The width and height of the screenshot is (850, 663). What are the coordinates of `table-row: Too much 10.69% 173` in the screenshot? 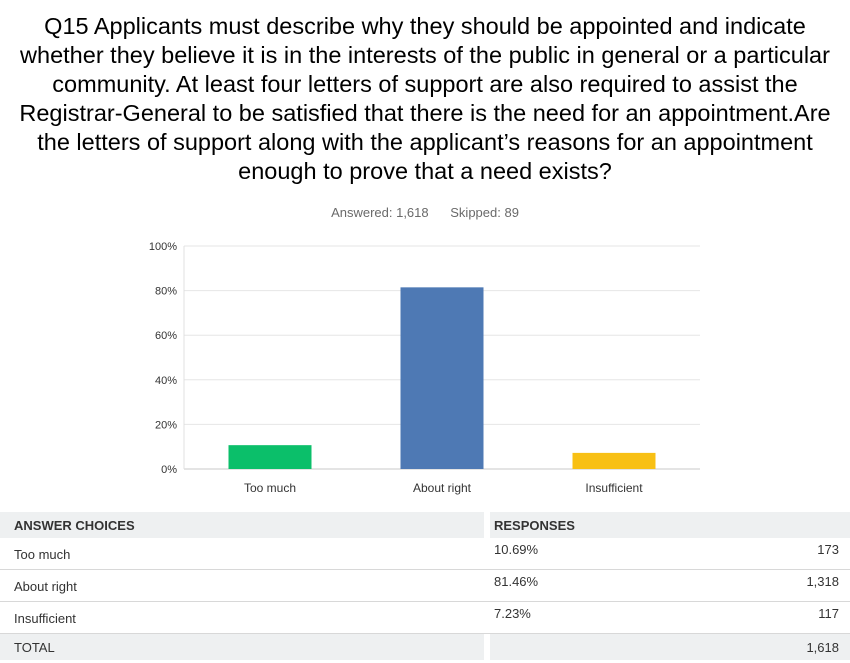 It's located at (425, 554).